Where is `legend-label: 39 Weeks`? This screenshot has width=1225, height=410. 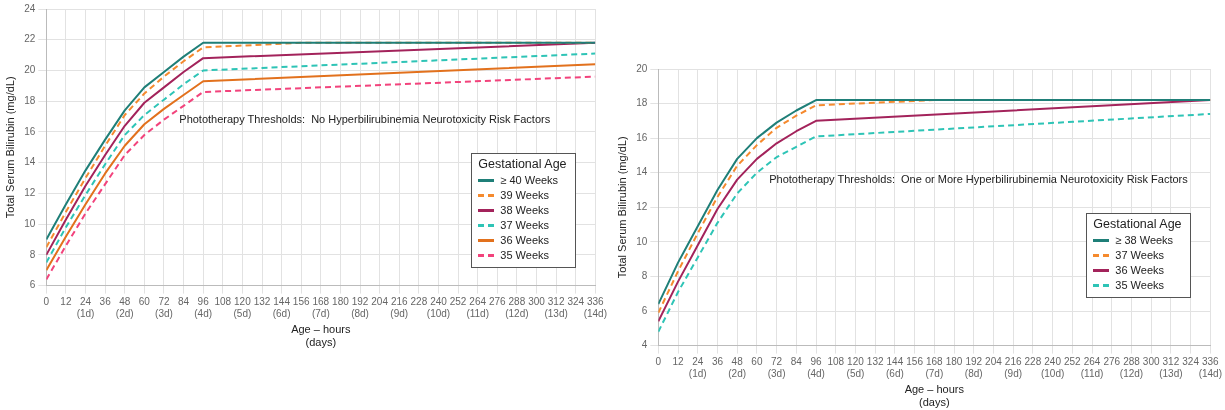 legend-label: 39 Weeks is located at coordinates (525, 195).